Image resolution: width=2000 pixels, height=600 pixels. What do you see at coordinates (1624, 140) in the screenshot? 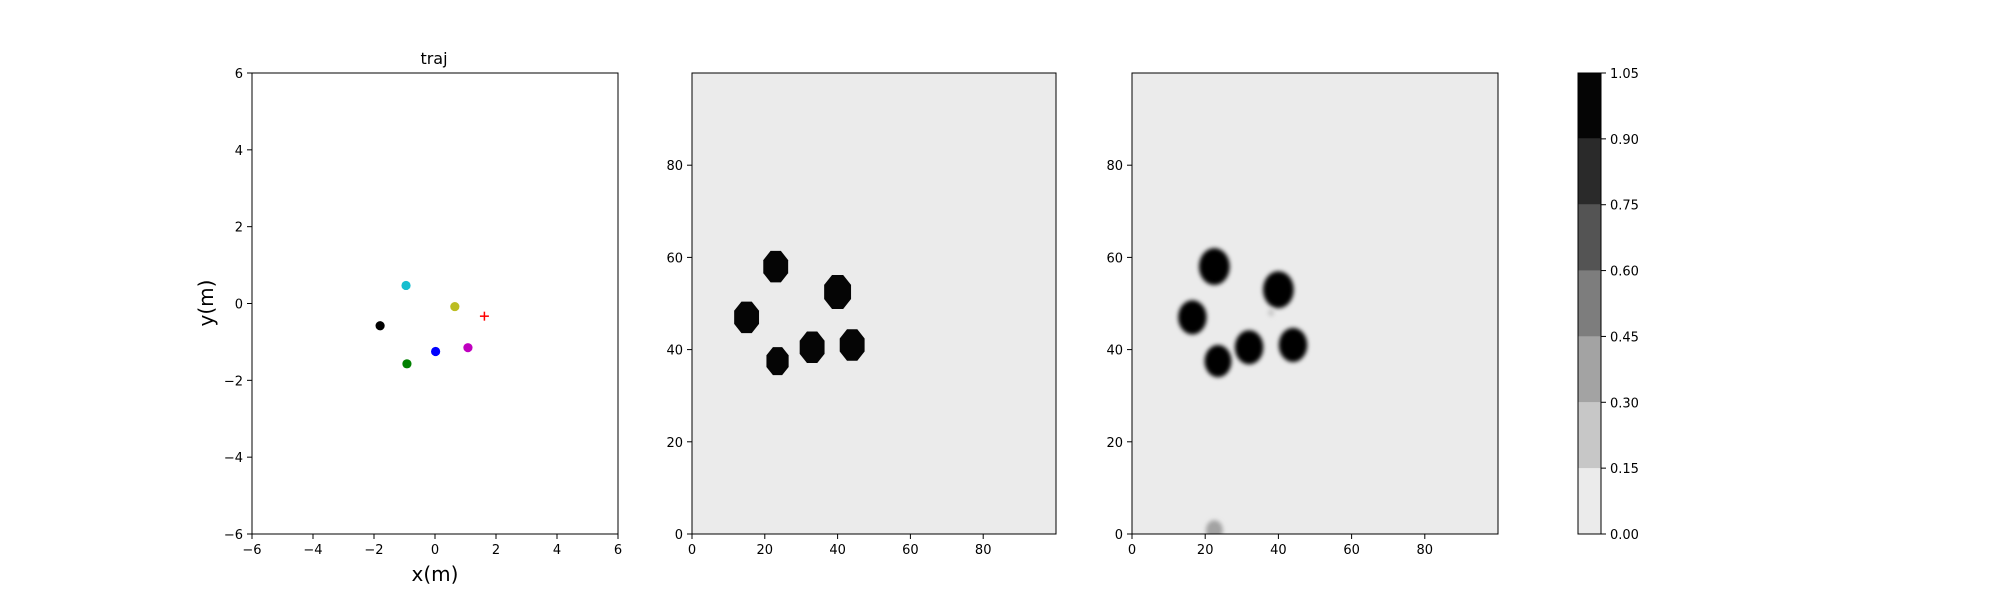
I see `colorbar-tick-label: 0.90` at bounding box center [1624, 140].